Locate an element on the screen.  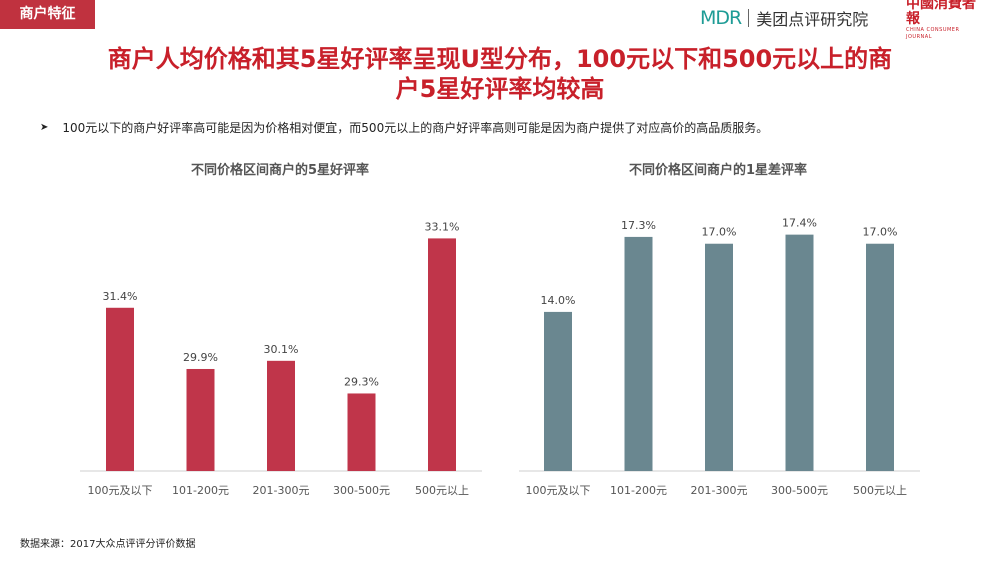
bar-value-label: 29.9% is located at coordinates (200, 357).